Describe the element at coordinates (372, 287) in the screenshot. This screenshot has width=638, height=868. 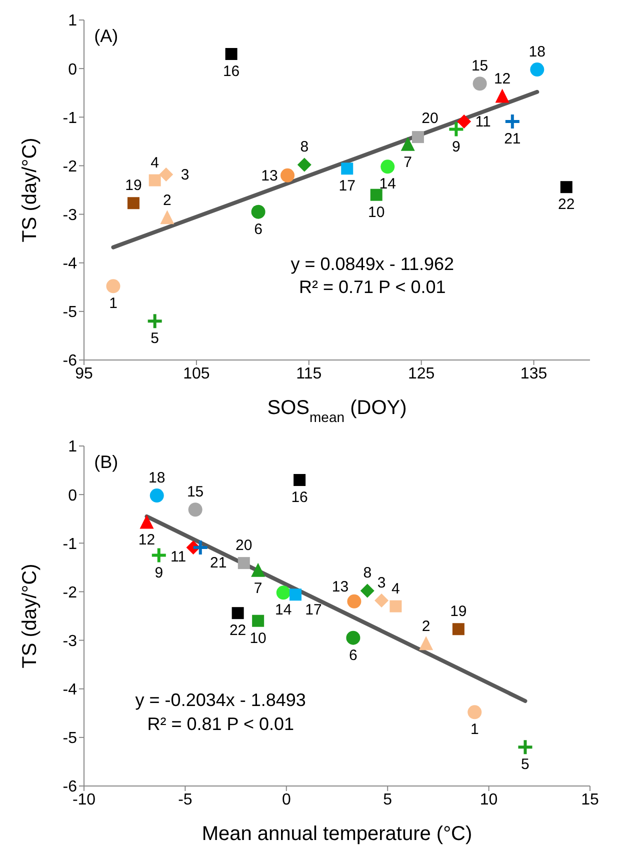
I see `annotation: R² = 0.71 P < 0.01` at that location.